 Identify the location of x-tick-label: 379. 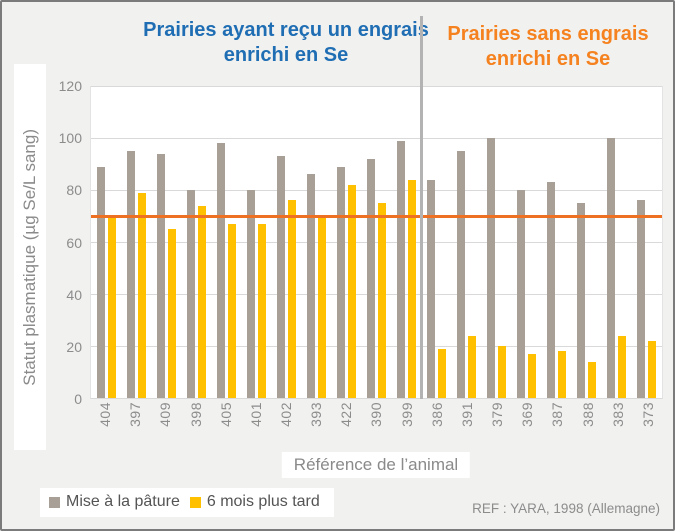
(497, 414).